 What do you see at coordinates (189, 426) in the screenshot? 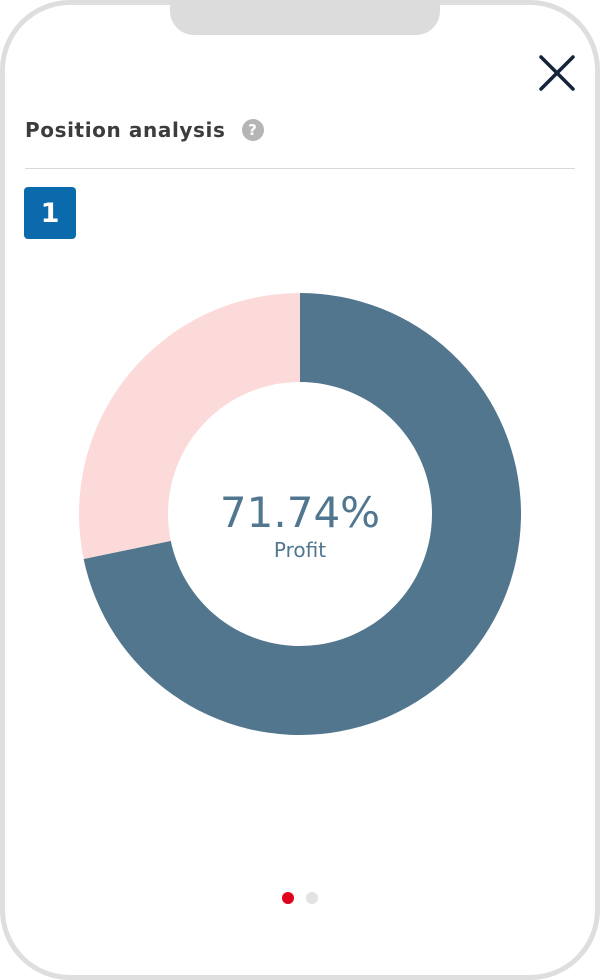
I see `donut-slice-remainder` at bounding box center [189, 426].